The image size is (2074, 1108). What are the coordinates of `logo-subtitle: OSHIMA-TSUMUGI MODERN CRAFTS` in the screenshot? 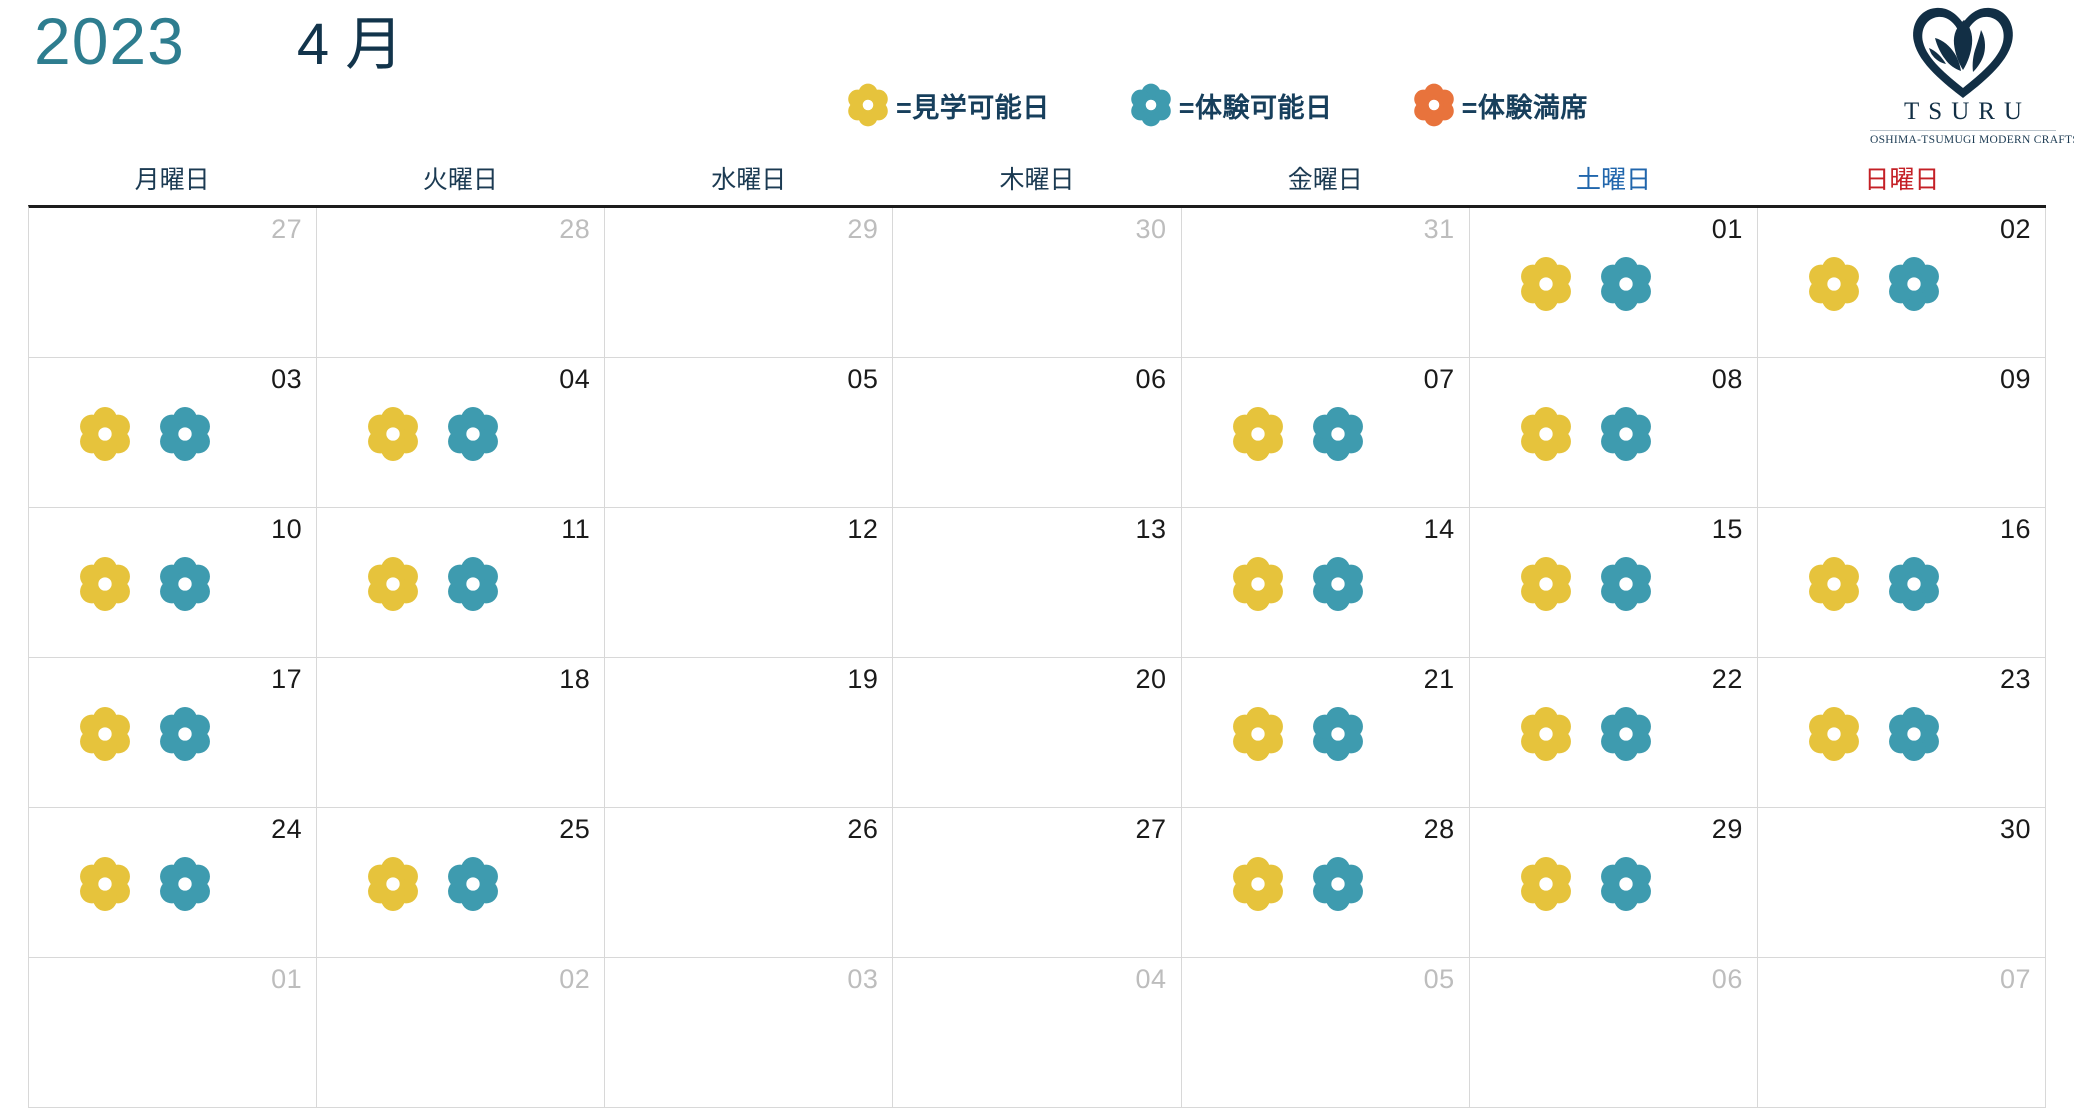 It's located at (1972, 138).